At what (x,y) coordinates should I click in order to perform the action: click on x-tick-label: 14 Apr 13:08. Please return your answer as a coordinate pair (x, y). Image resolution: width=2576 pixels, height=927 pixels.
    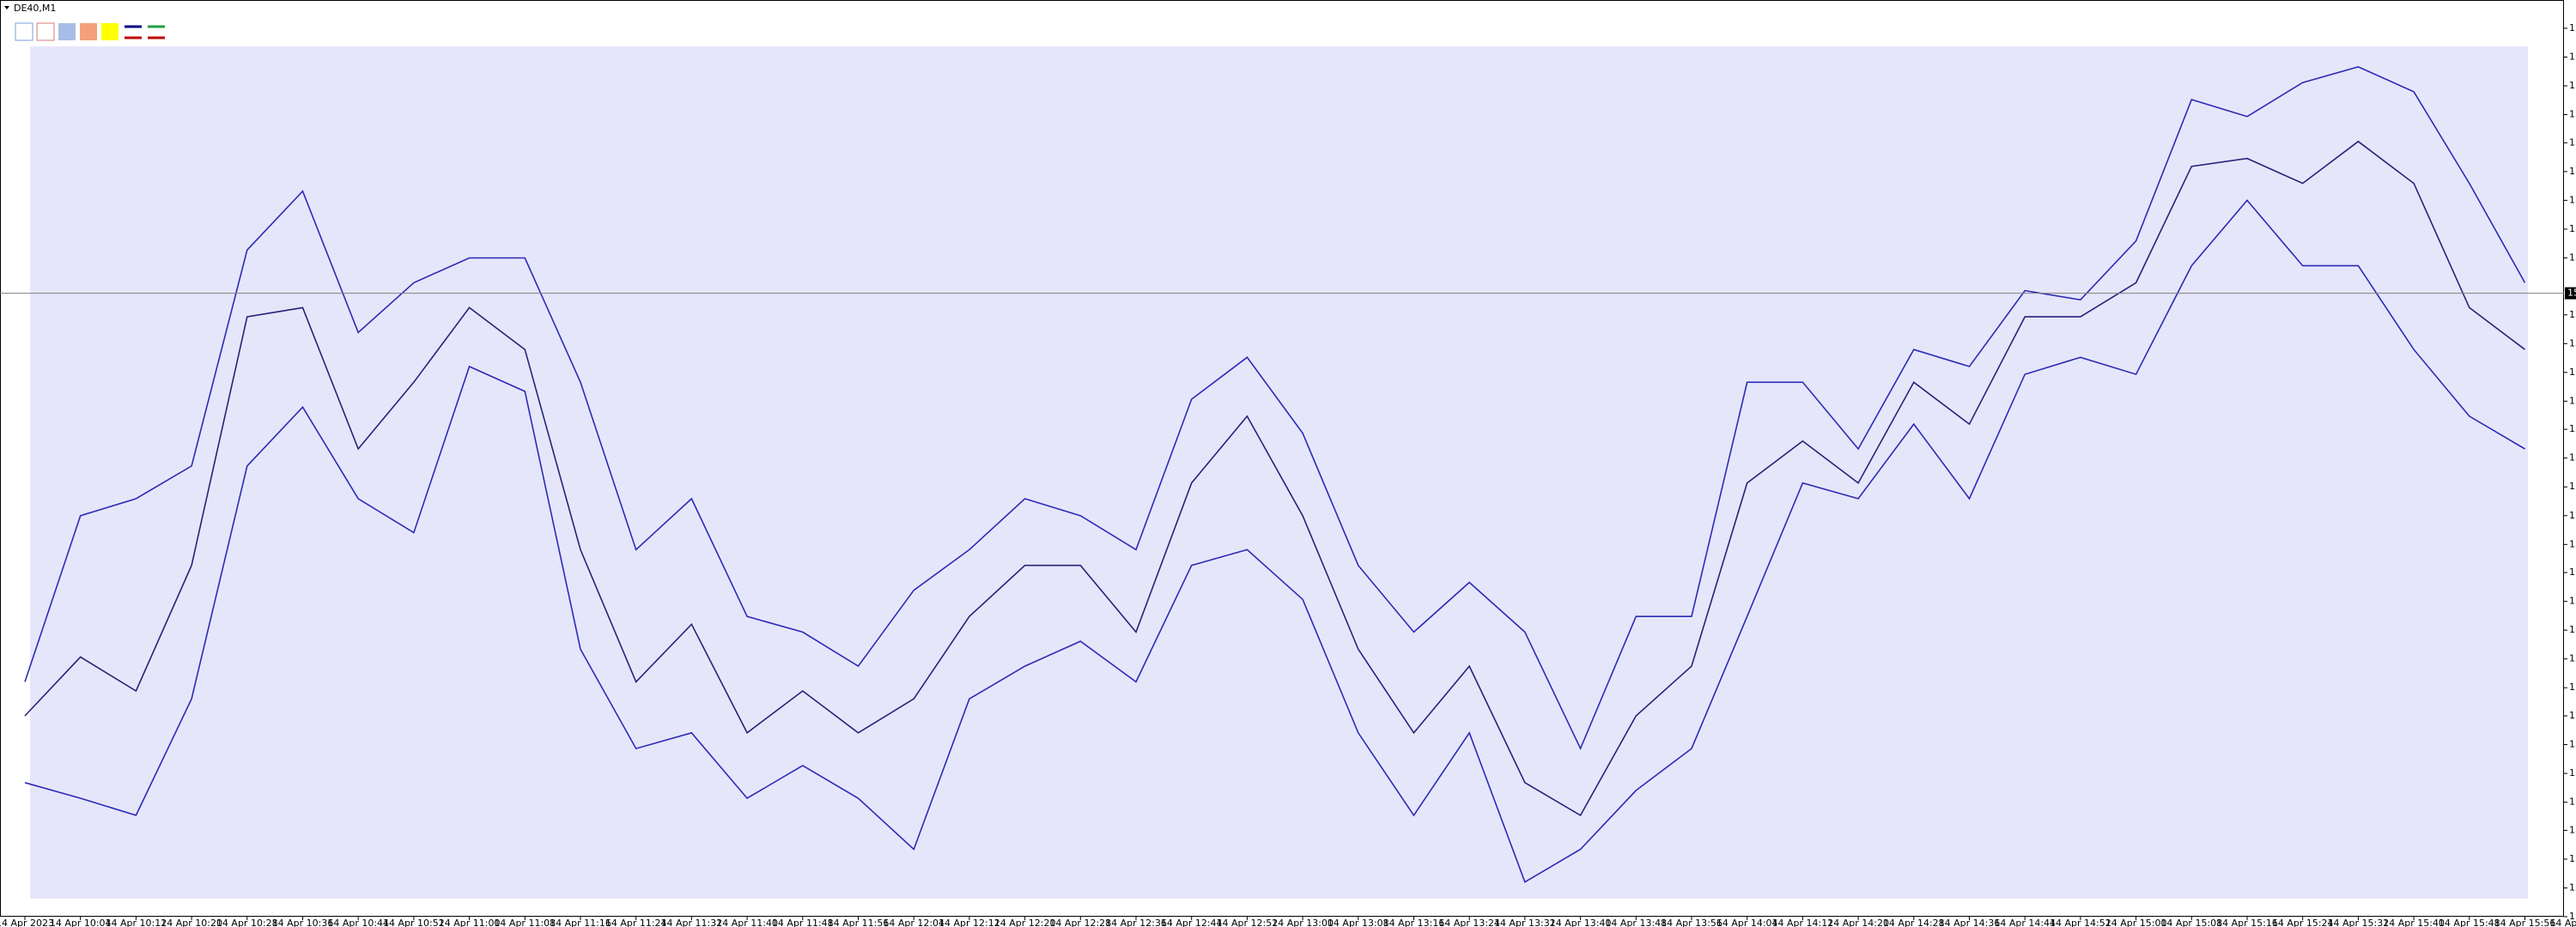
    Looking at the image, I should click on (1358, 922).